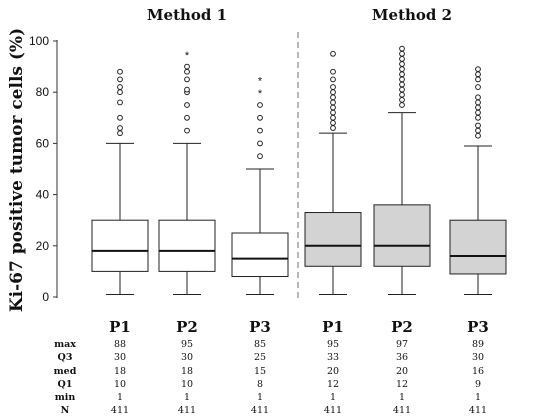 The height and width of the screenshot is (418, 550). What do you see at coordinates (187, 344) in the screenshot?
I see `stats-cell: 95` at bounding box center [187, 344].